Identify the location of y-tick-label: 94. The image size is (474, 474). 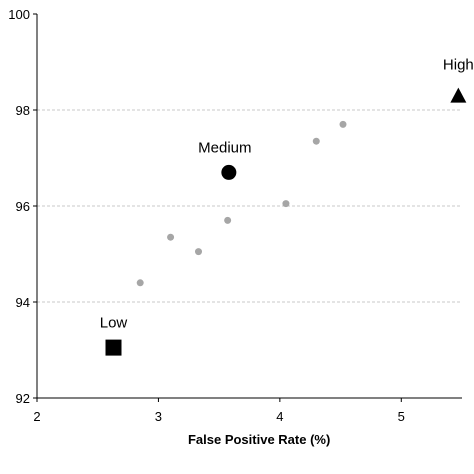
(23, 302).